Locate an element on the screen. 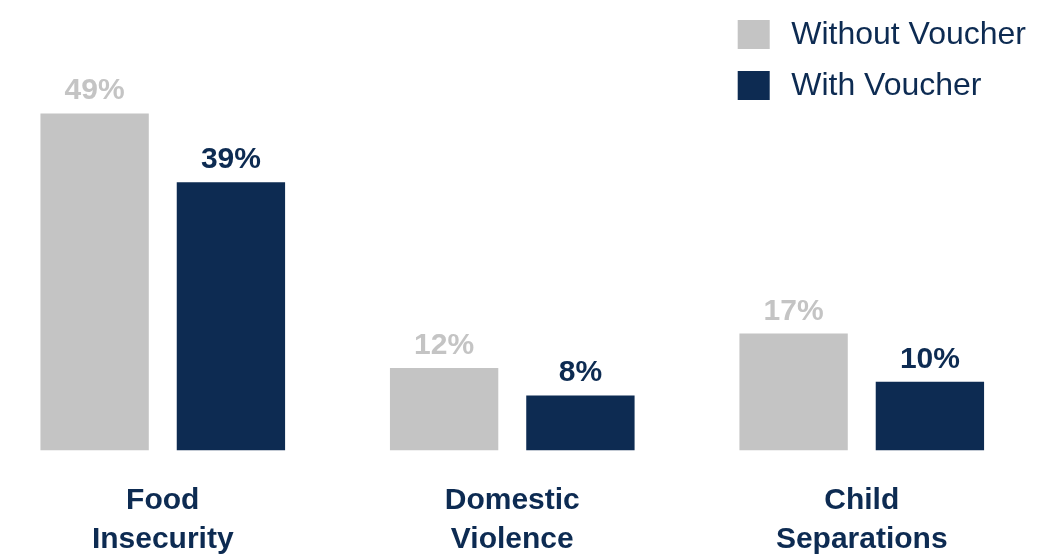 This screenshot has width=1041, height=557. data-label: 12% is located at coordinates (444, 343).